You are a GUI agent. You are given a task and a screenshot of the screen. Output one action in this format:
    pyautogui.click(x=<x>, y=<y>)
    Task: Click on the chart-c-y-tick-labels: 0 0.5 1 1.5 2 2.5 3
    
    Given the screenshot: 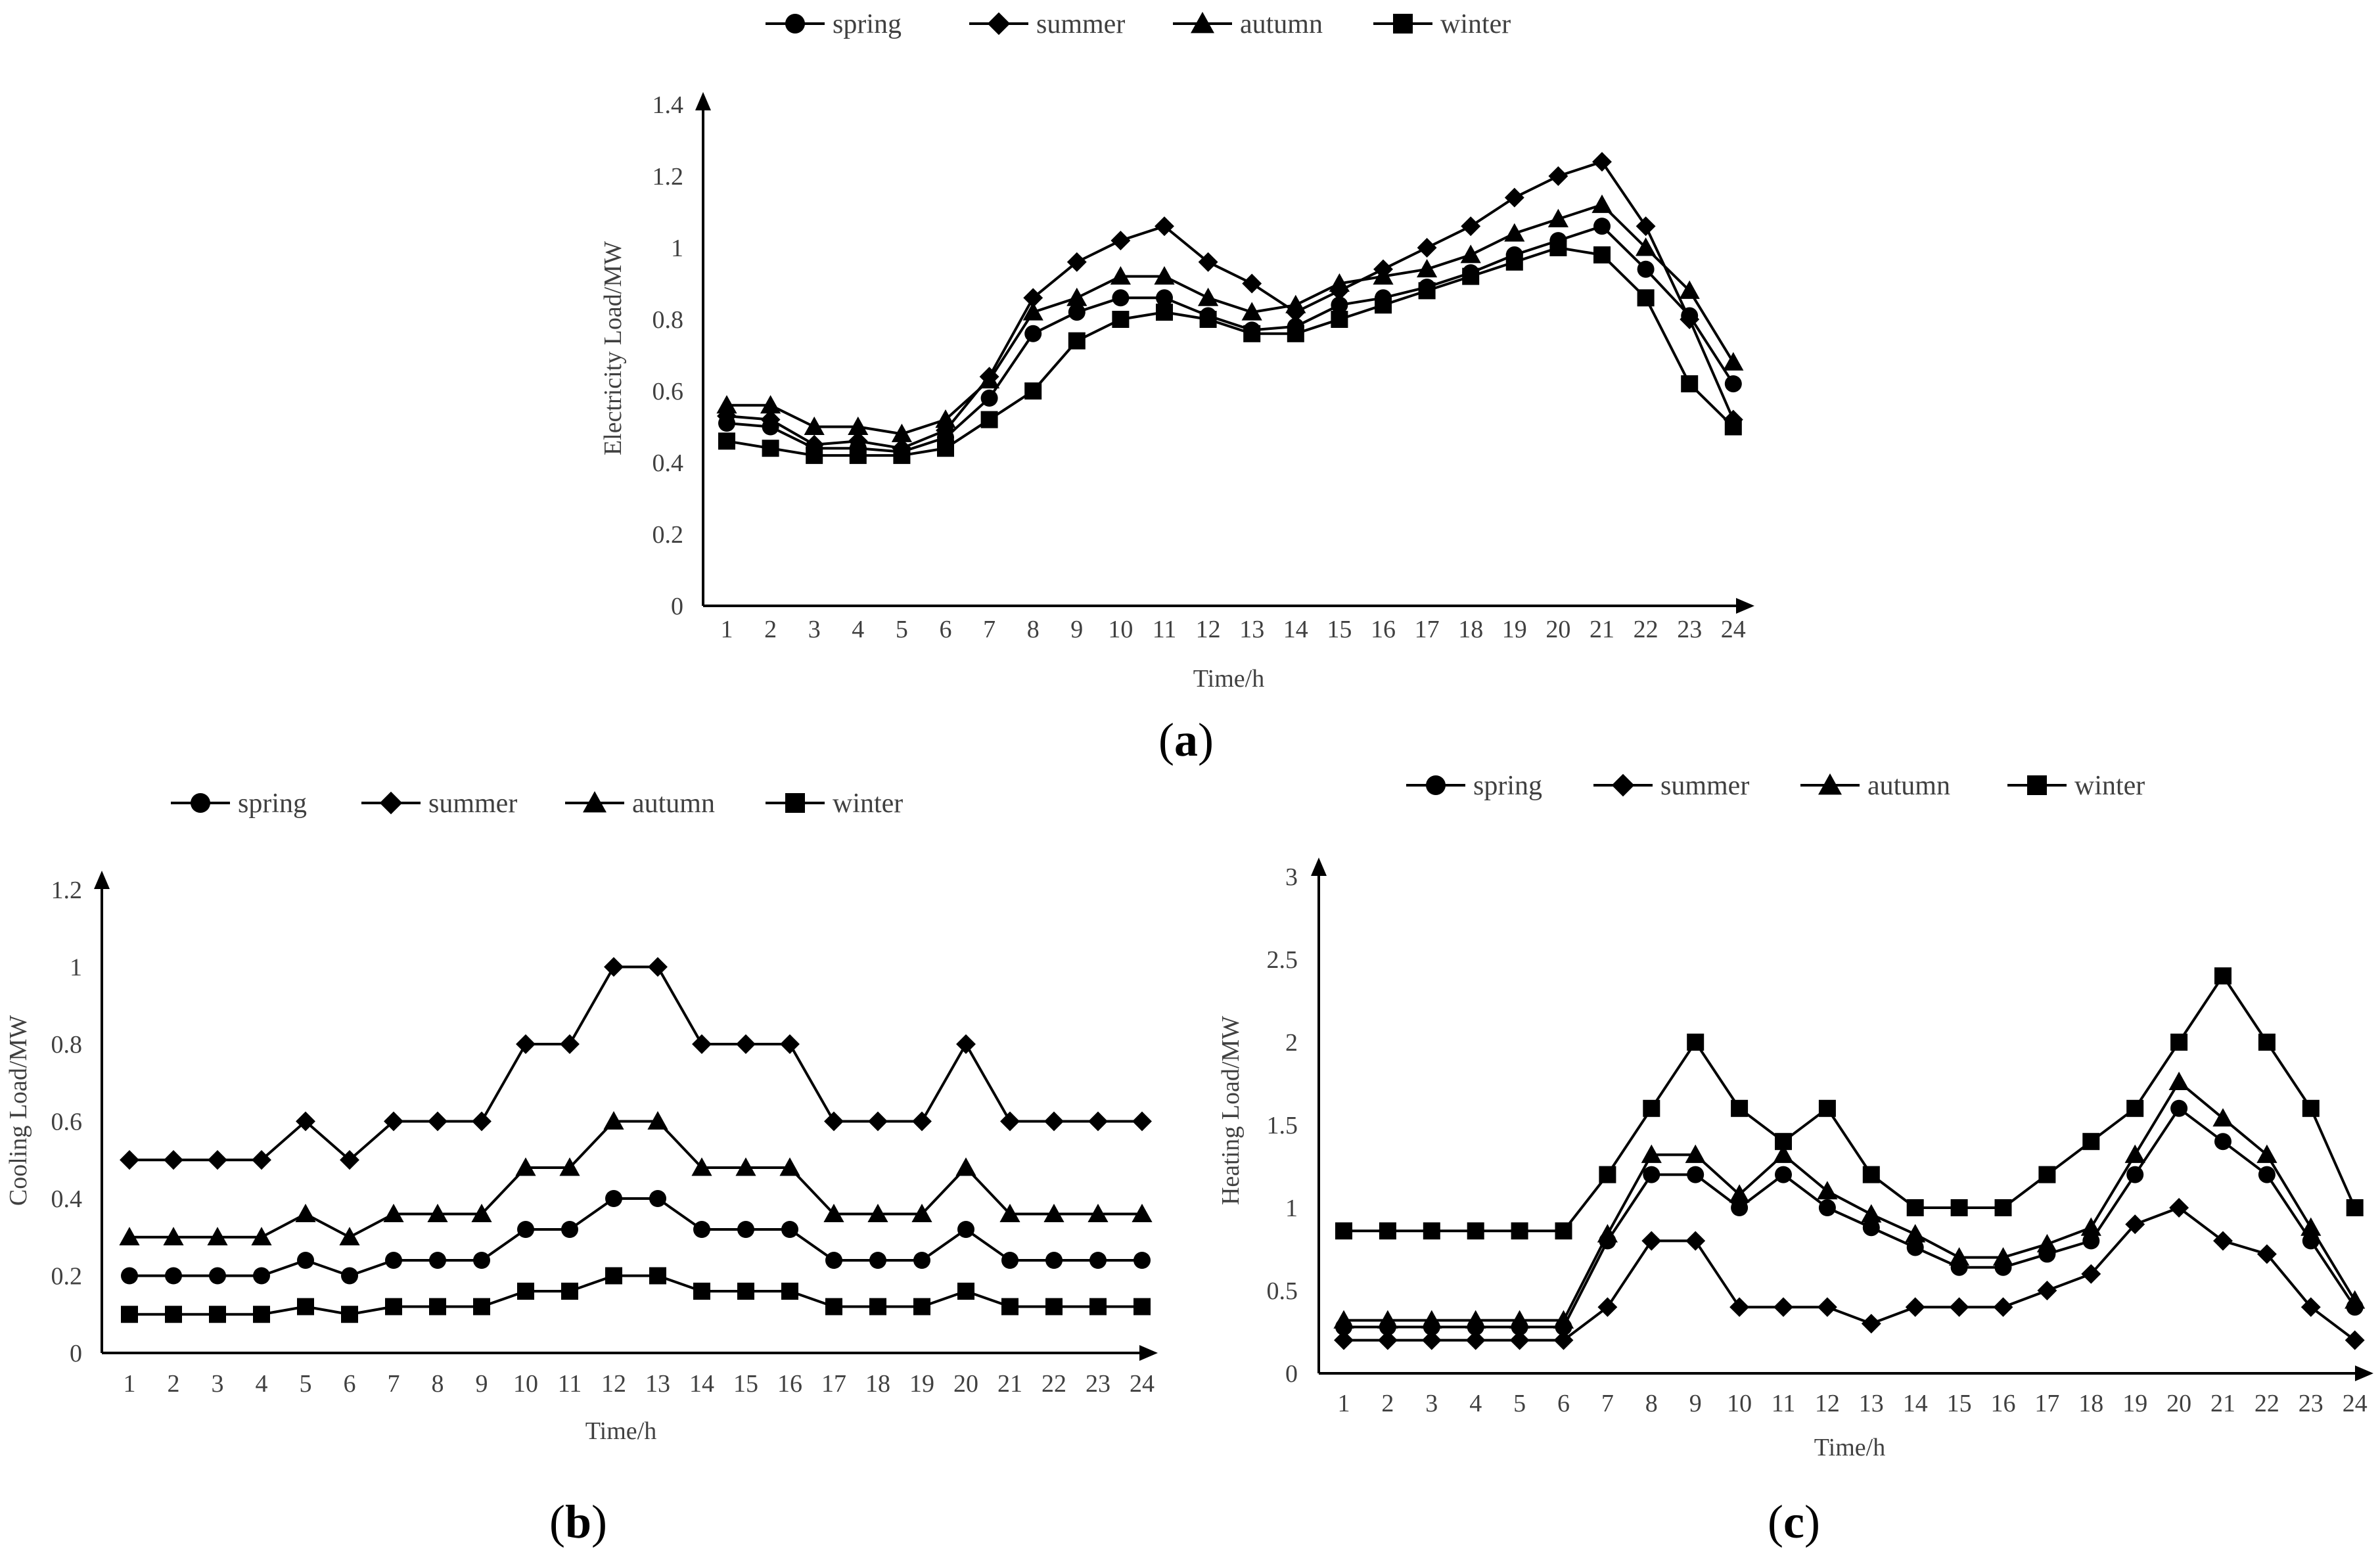 What is the action you would take?
    pyautogui.click(x=1282, y=1125)
    